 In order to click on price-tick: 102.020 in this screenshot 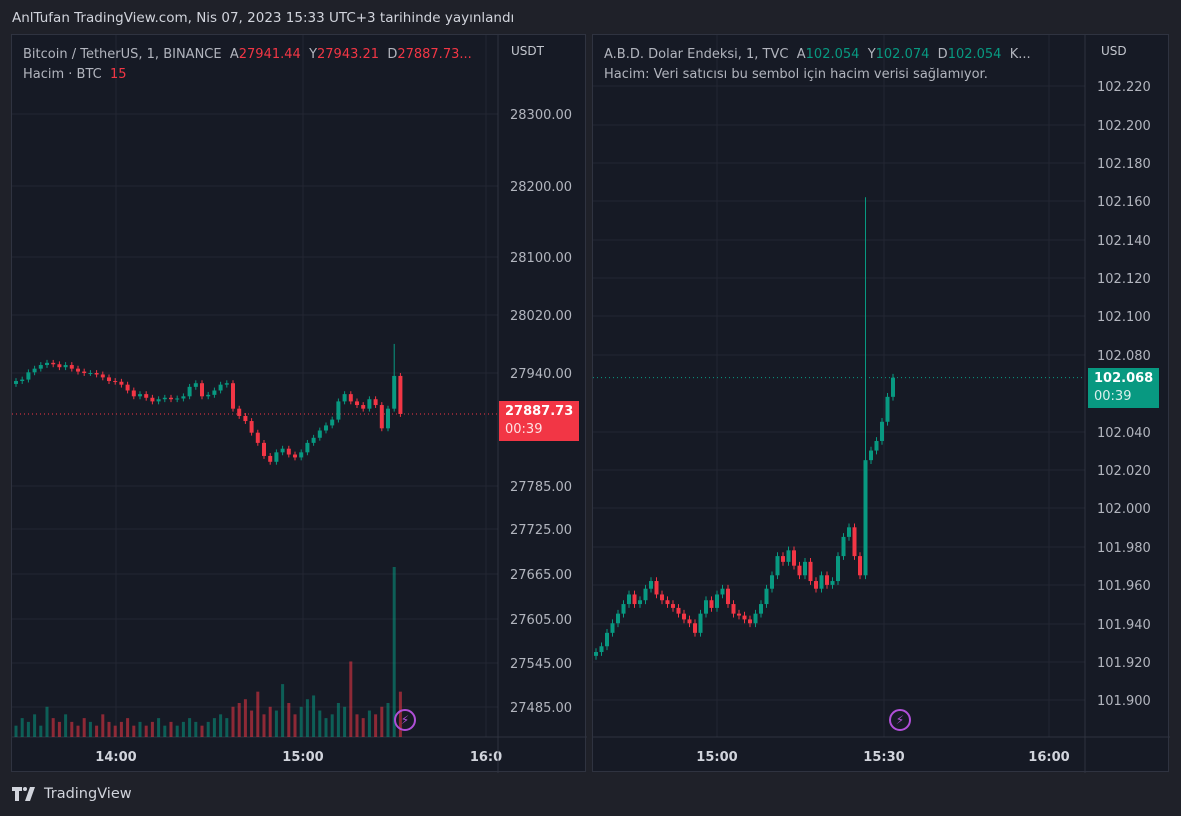, I will do `click(1124, 471)`.